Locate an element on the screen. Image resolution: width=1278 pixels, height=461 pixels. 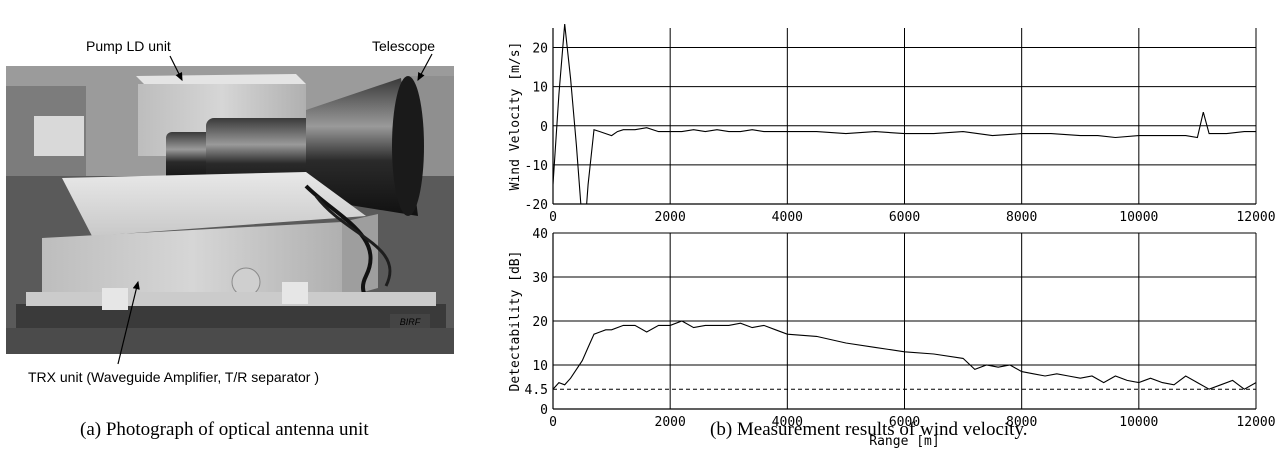
trx-box-side is located at coordinates (360, 256).